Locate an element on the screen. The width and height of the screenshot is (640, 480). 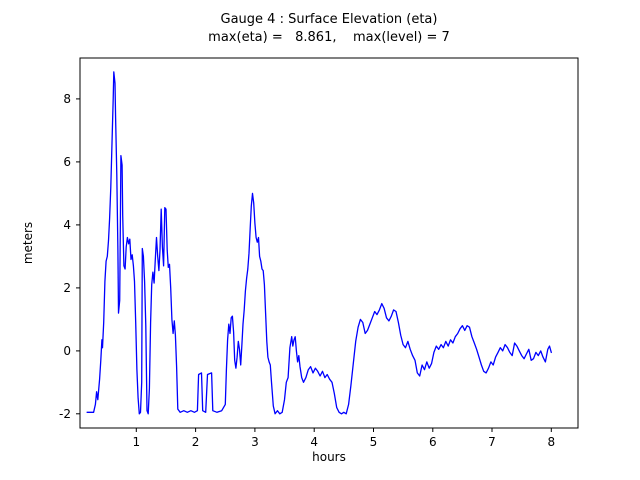
chart-title: Gauge 4 : Surface Elevation (eta) is located at coordinates (329, 19).